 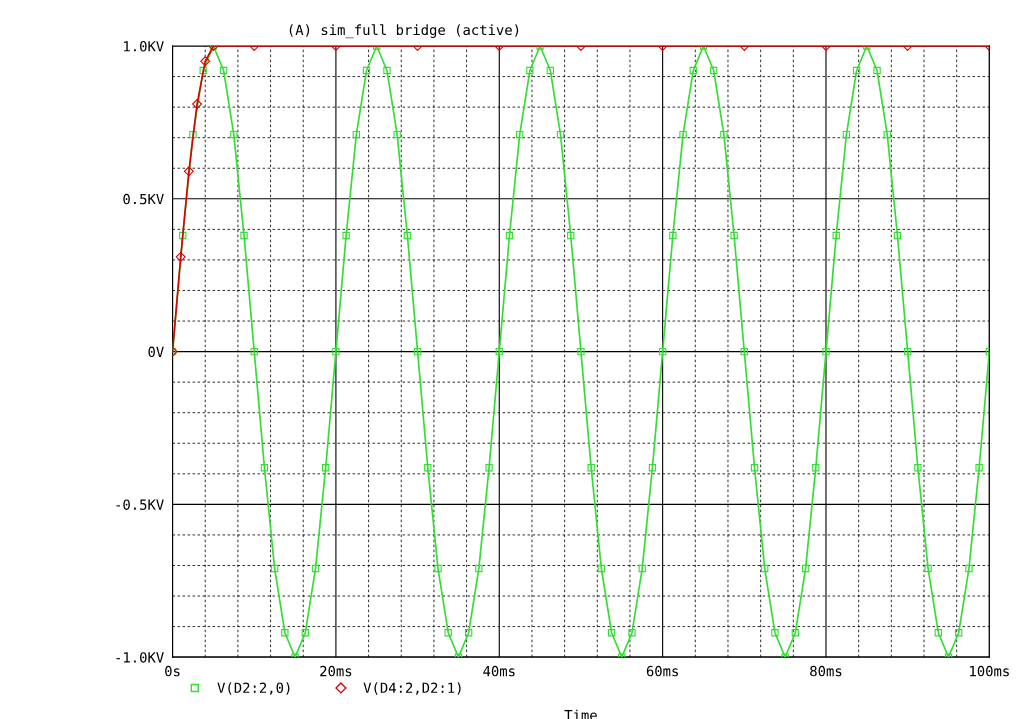 I want to click on chart-title: (A) sim_full bridge (active), so click(x=404, y=31).